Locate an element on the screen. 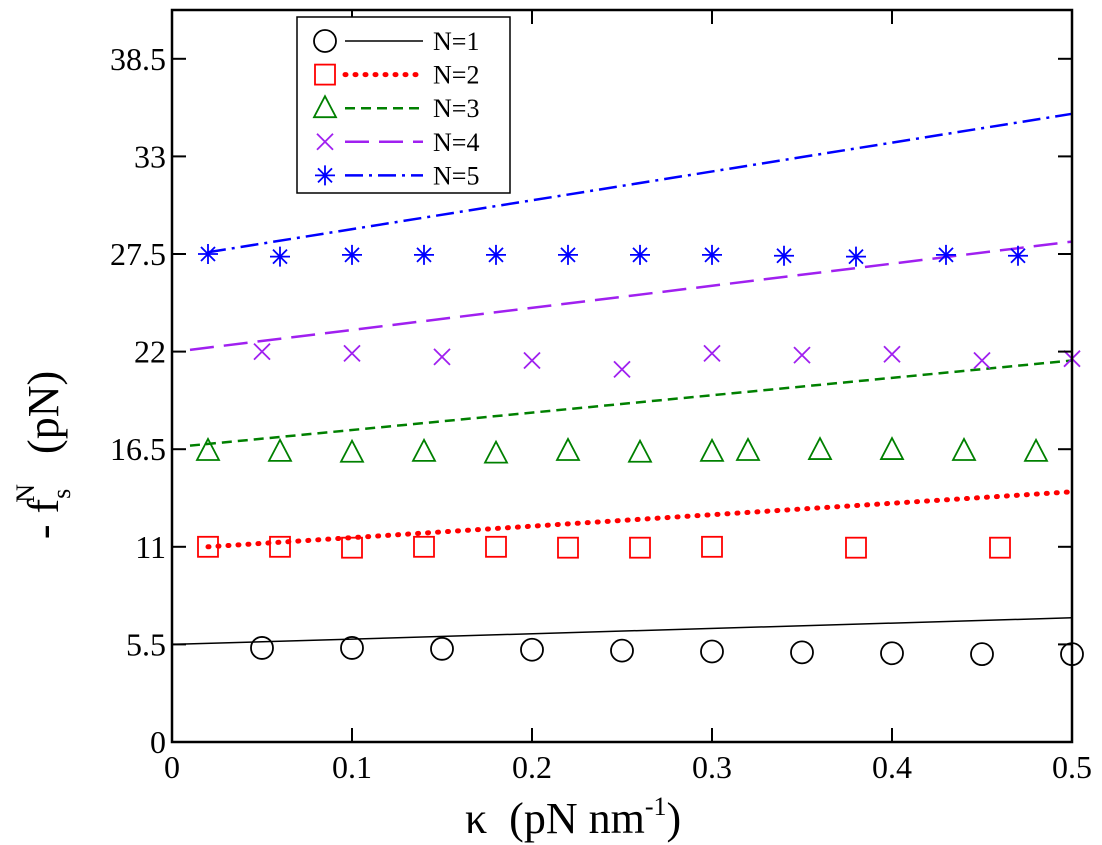  y-axis-symbol: - f is located at coordinates (43, 519).